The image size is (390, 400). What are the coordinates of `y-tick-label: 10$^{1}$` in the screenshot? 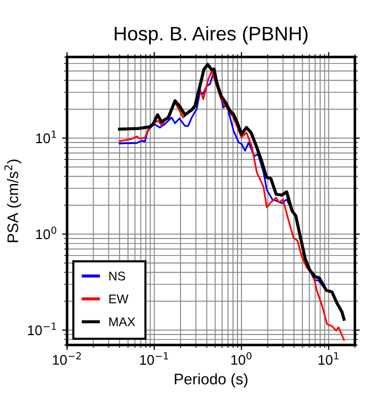 It's located at (46, 137).